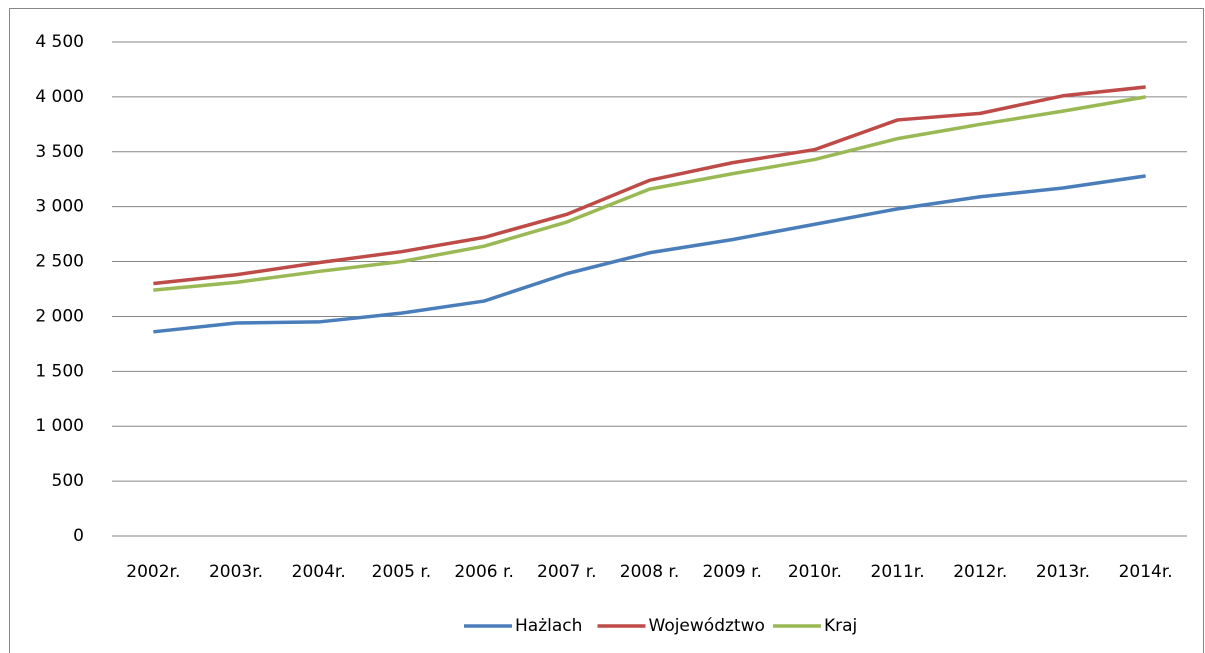  What do you see at coordinates (402, 572) in the screenshot?
I see `x-tick-label: 2005 r.` at bounding box center [402, 572].